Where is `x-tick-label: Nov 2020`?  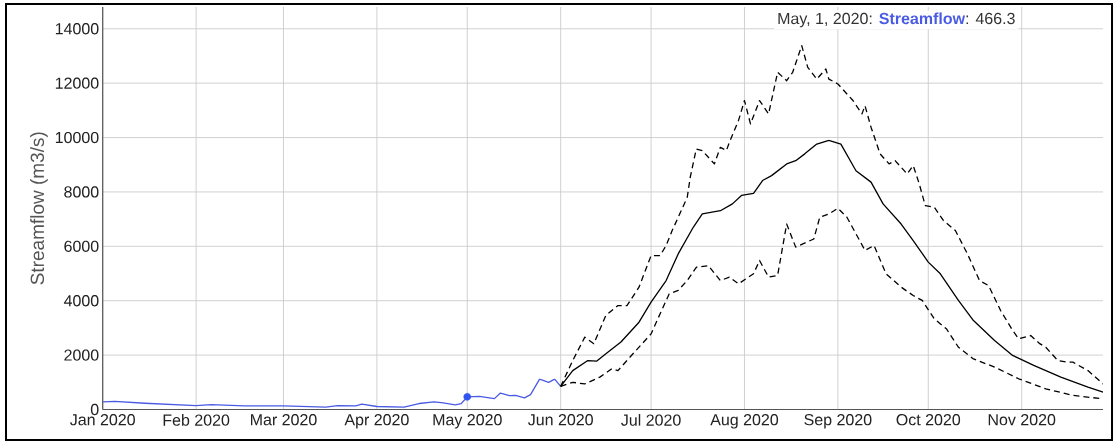 x-tick-label: Nov 2020 is located at coordinates (1022, 420).